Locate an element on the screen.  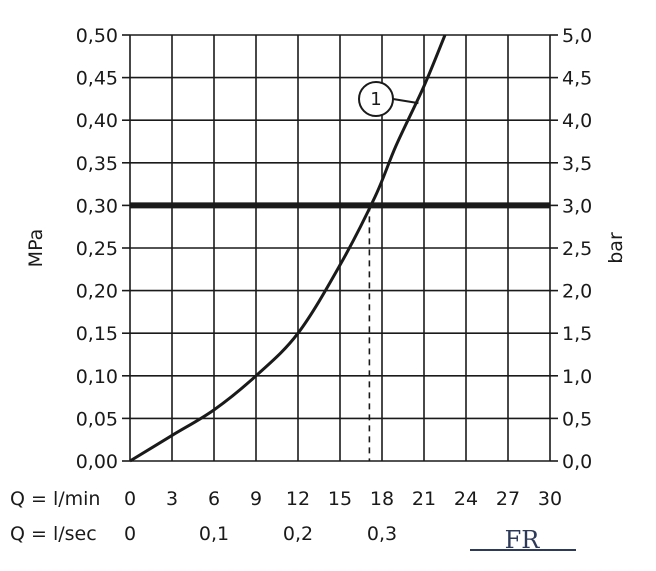
right-axis-ticks: 0,0 0,5 1,0 1,5 2,0 2,5 3,0 3,5 4,0 4,5 5,0 is located at coordinates (577, 249).